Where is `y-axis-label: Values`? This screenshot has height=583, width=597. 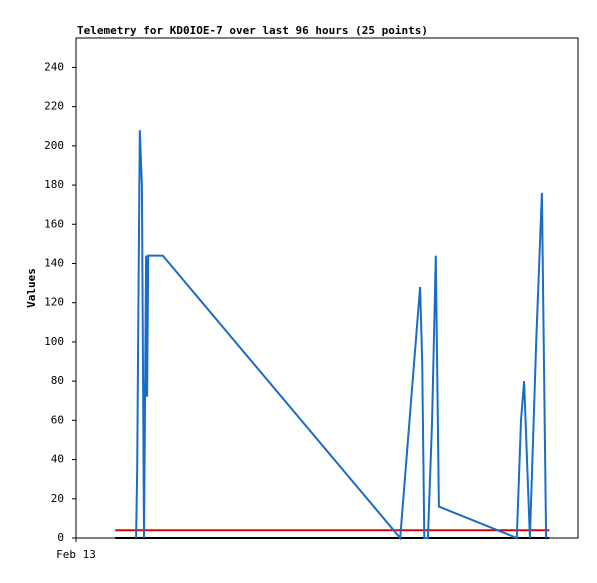
y-axis-label: Values is located at coordinates (31, 288).